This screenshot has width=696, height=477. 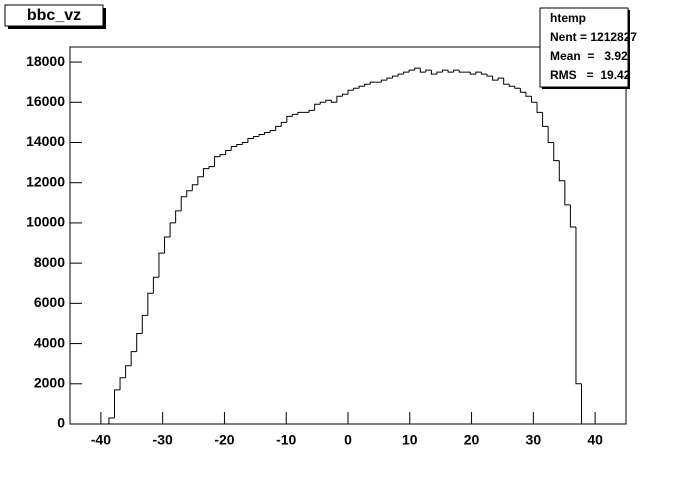 I want to click on x-tick-label: -40, so click(x=101, y=440).